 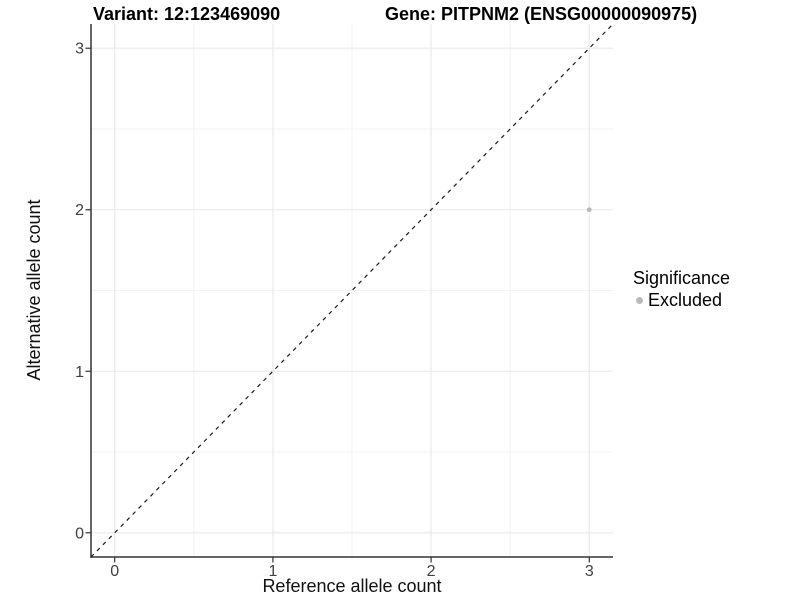 What do you see at coordinates (79, 49) in the screenshot?
I see `y-tick-label: 3` at bounding box center [79, 49].